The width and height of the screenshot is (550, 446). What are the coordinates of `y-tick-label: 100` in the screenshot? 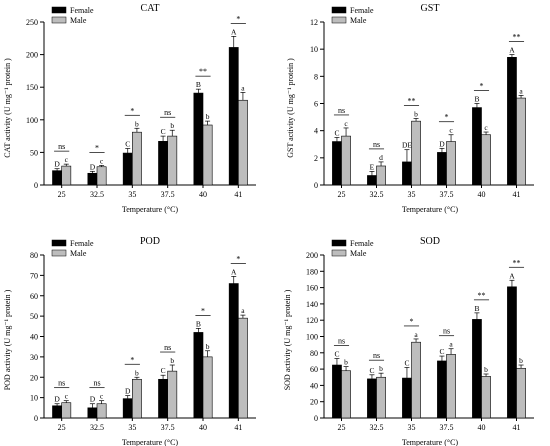 It's located at (32, 120).